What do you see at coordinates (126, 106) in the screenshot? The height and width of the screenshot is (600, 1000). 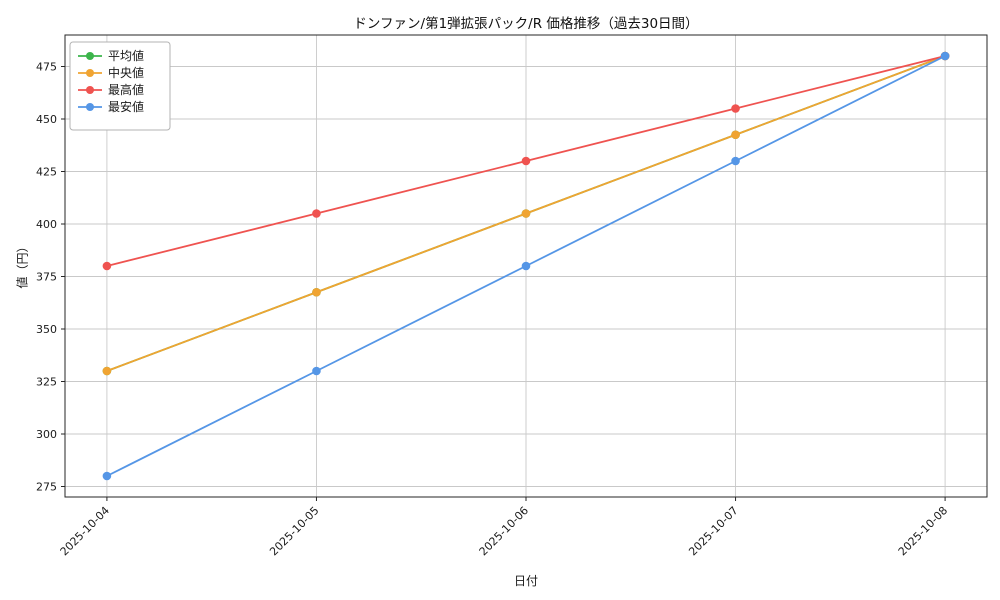 I see `legend-label: 最安値` at bounding box center [126, 106].